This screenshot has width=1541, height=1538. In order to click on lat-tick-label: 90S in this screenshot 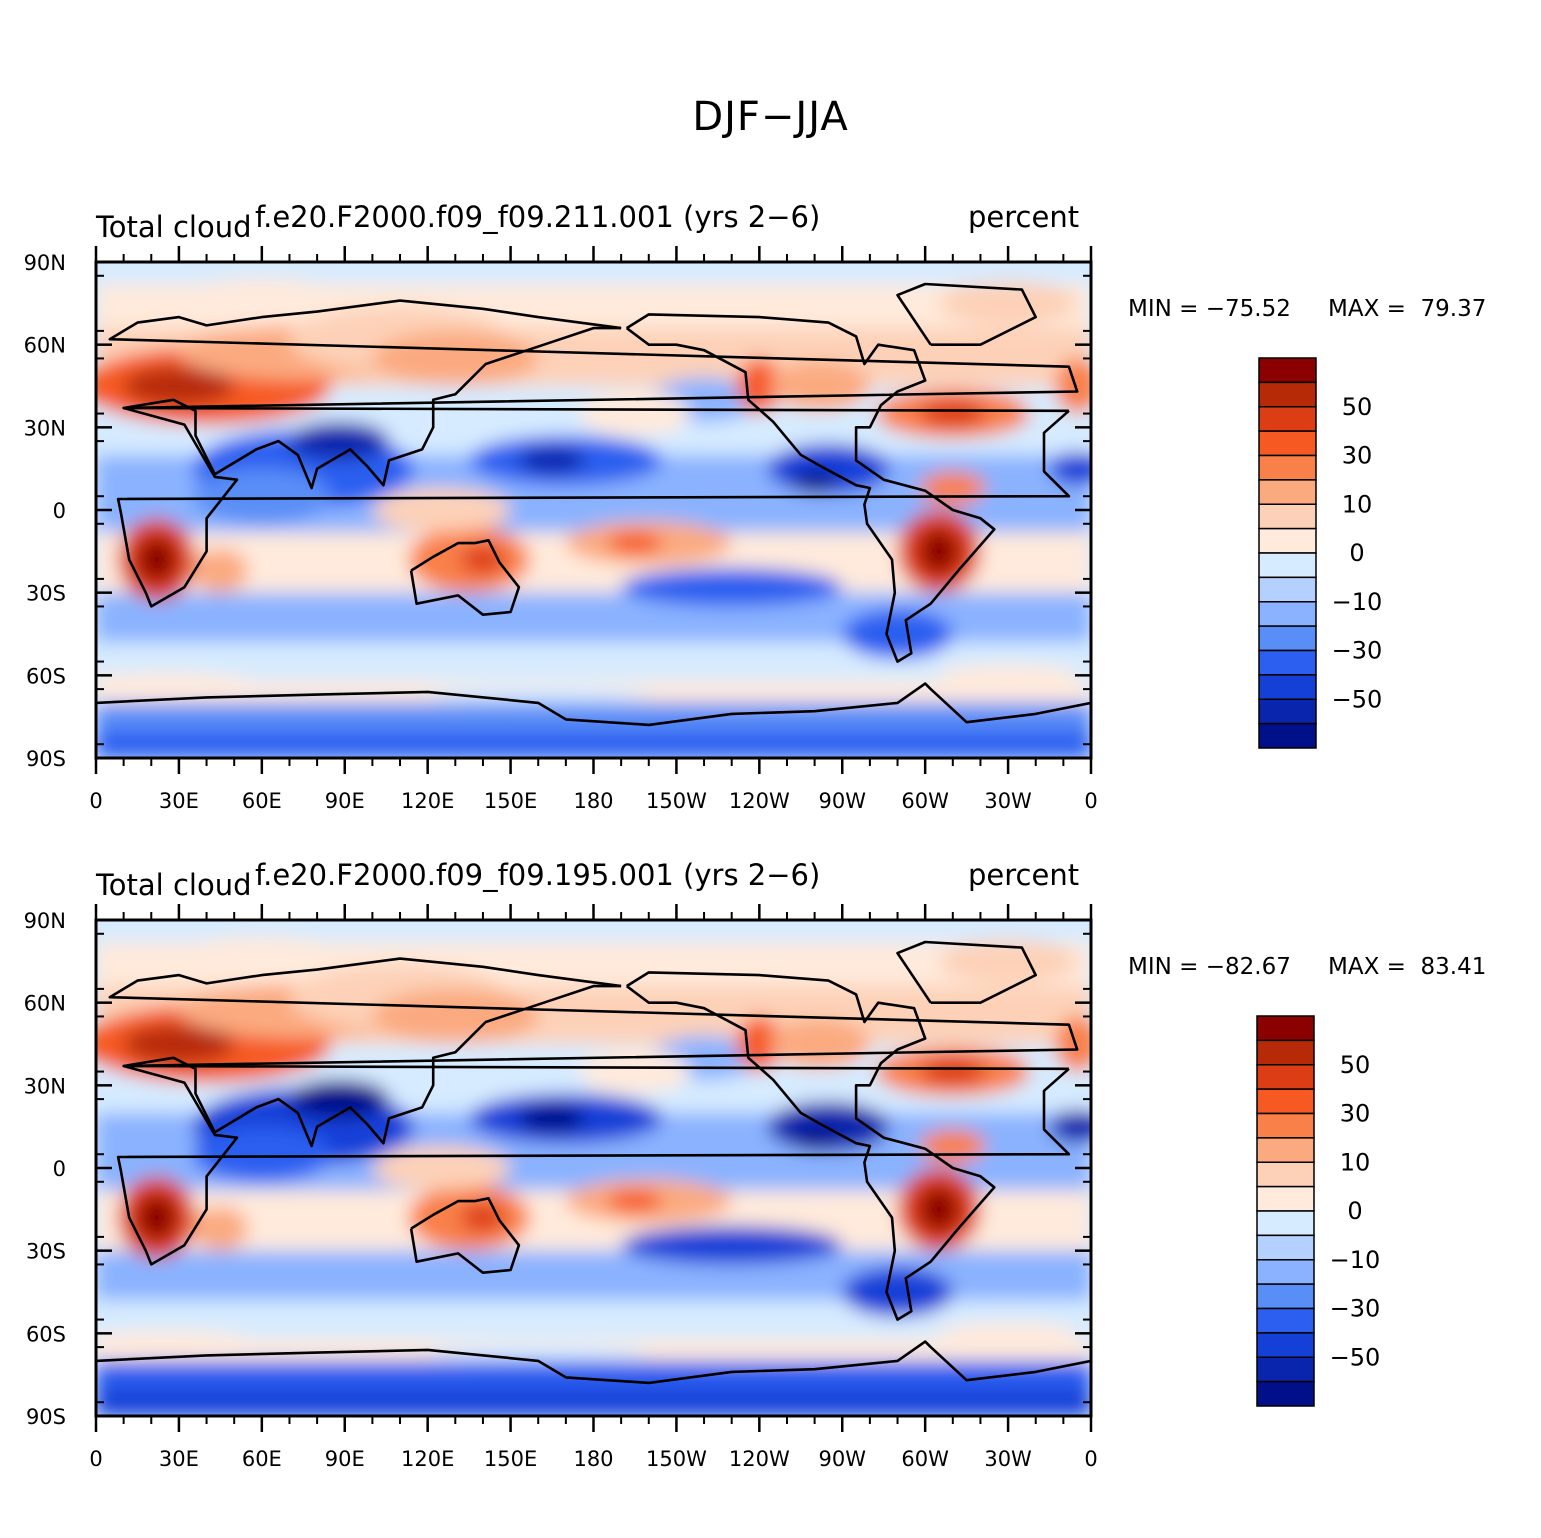, I will do `click(46, 1417)`.